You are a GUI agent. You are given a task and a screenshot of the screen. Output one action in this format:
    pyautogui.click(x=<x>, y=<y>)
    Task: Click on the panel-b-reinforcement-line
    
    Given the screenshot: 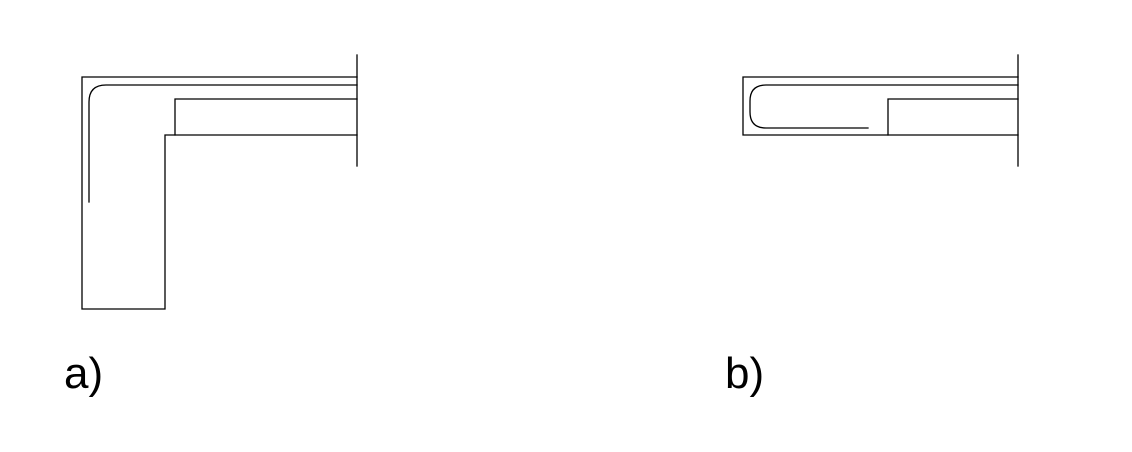 What is the action you would take?
    pyautogui.click(x=884, y=106)
    